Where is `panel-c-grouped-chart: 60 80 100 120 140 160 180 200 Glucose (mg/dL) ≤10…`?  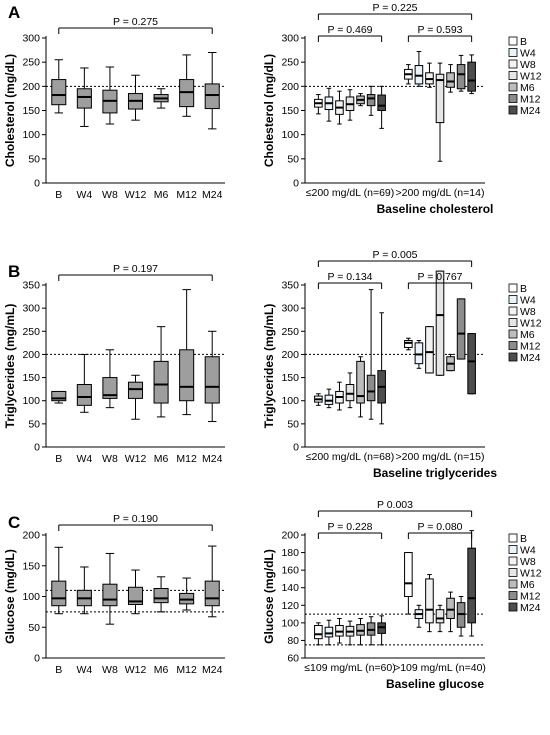
panel-c-grouped-chart: 60 80 100 120 140 160 180 200 Glucose (mg/dL) ≤10… is located at coordinates (402, 595).